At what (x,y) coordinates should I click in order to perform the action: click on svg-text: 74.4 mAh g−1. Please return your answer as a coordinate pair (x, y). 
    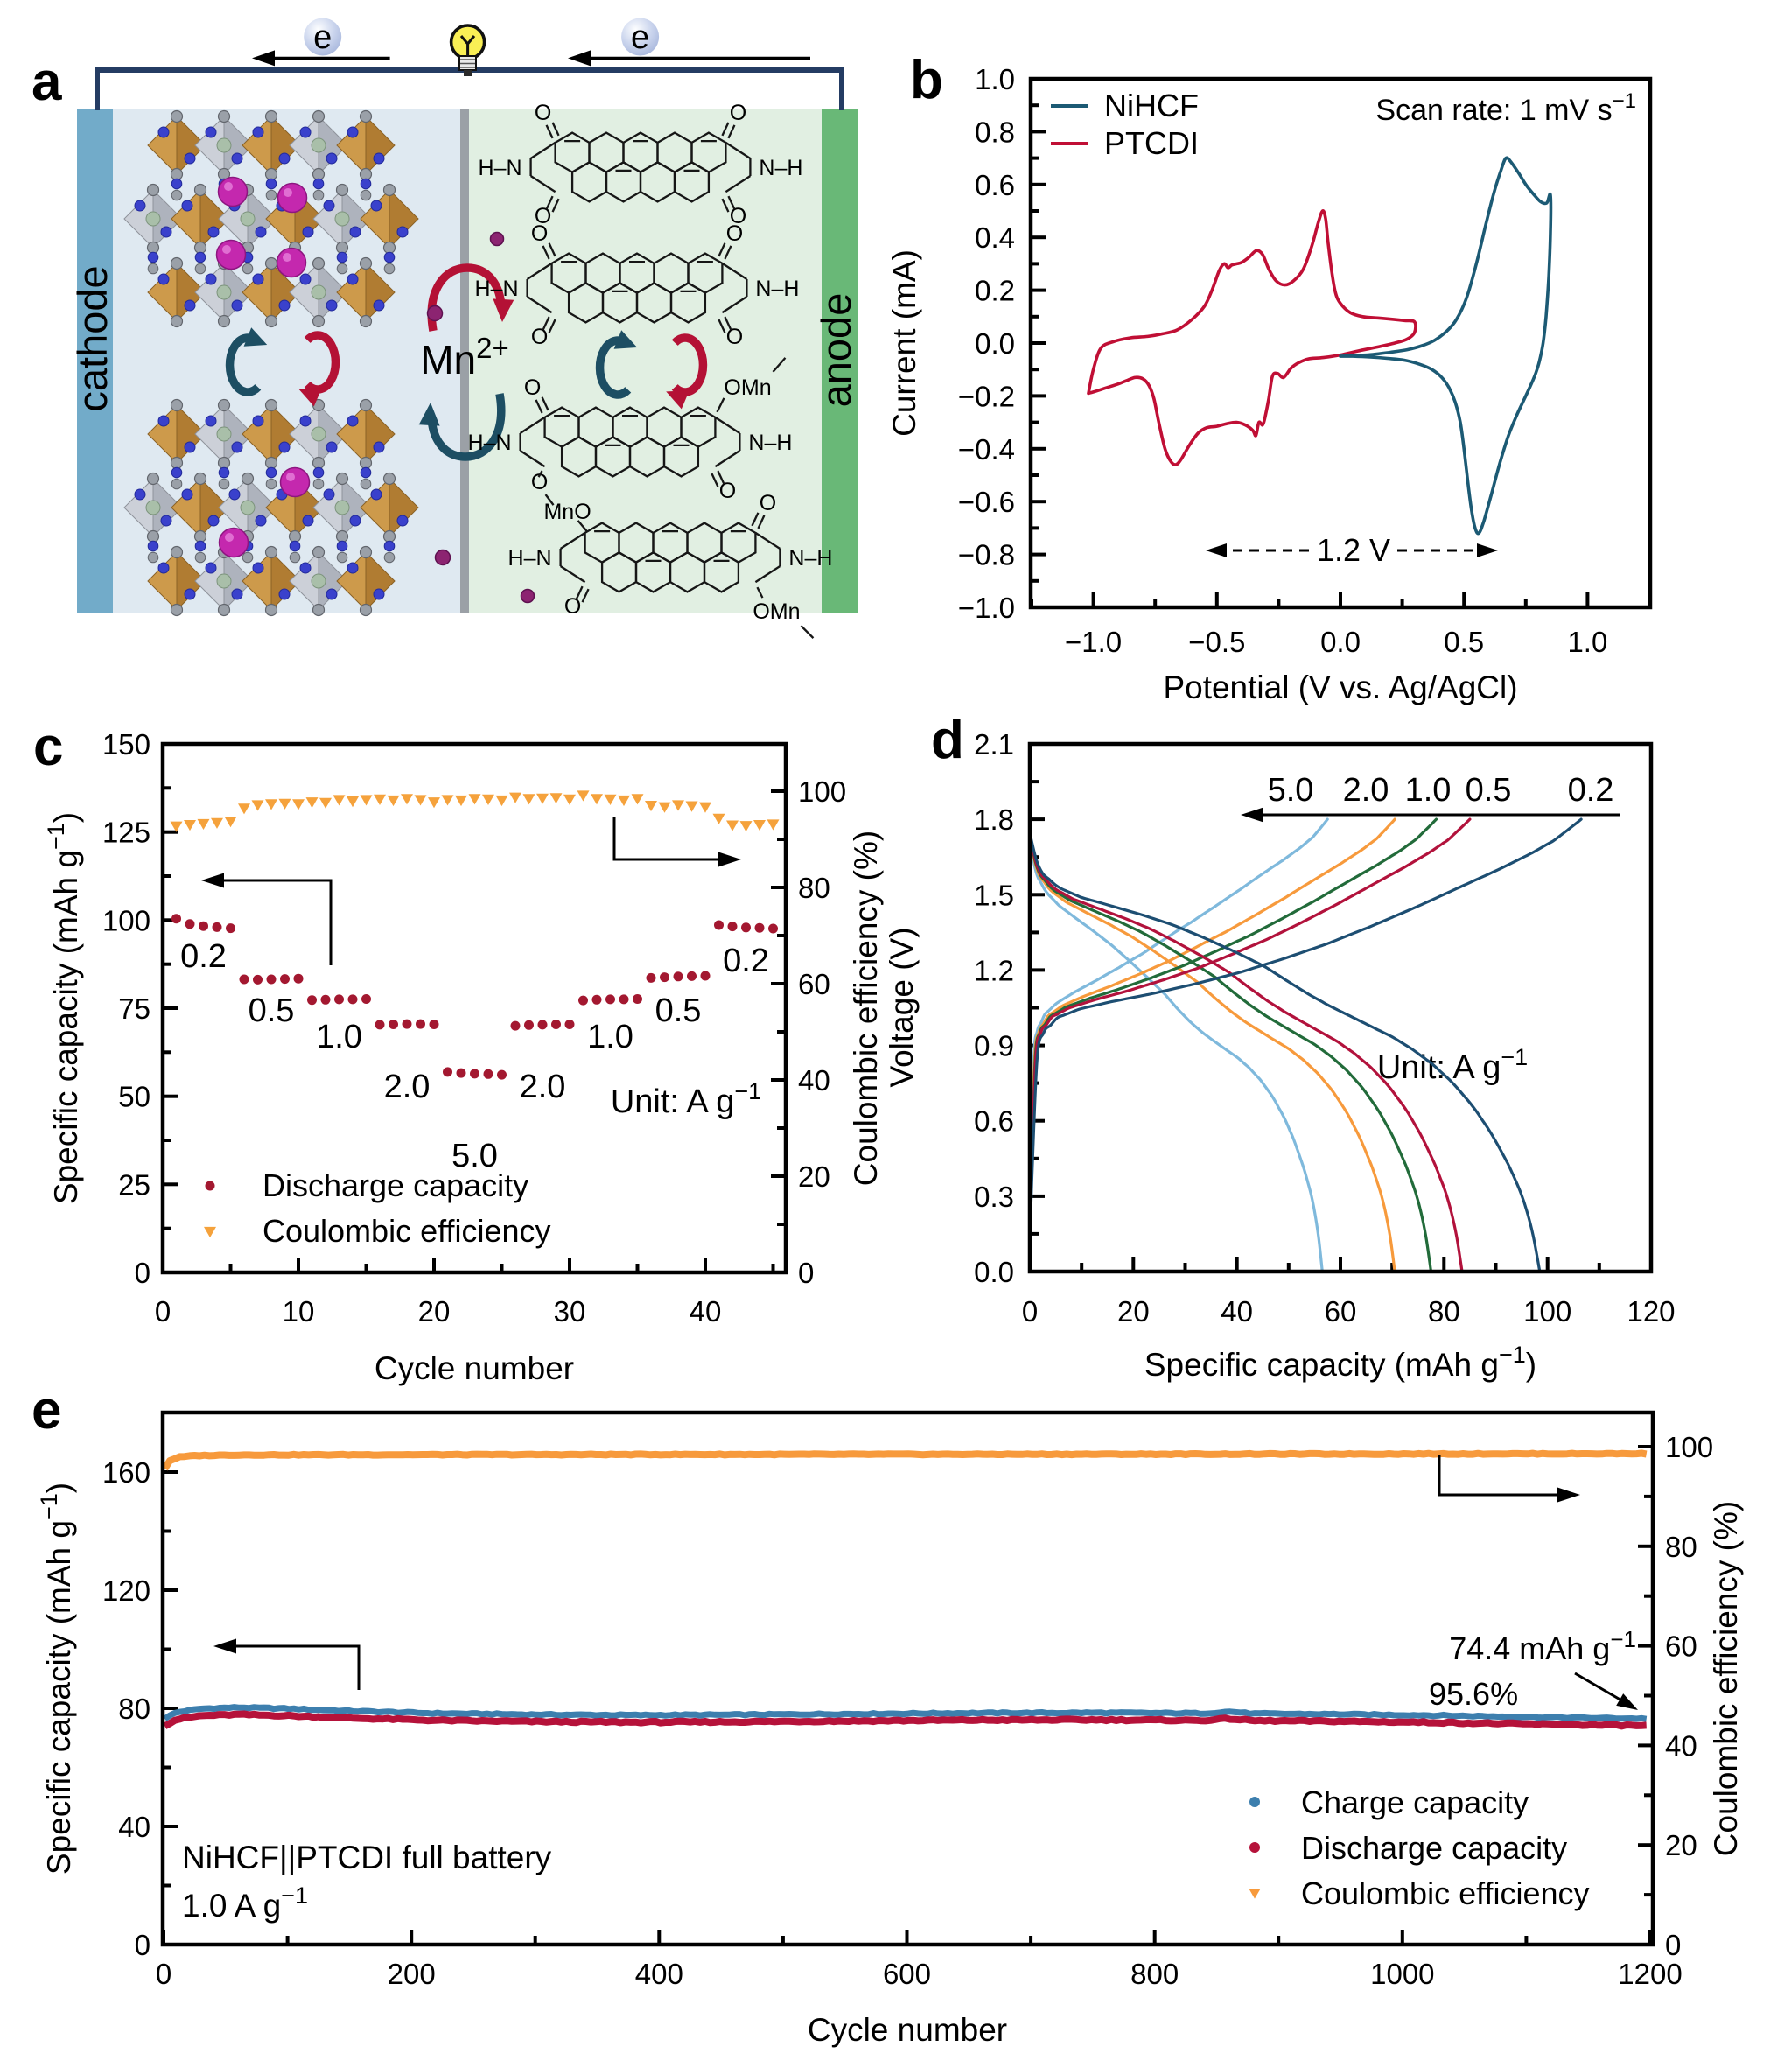
    Looking at the image, I should click on (1542, 1646).